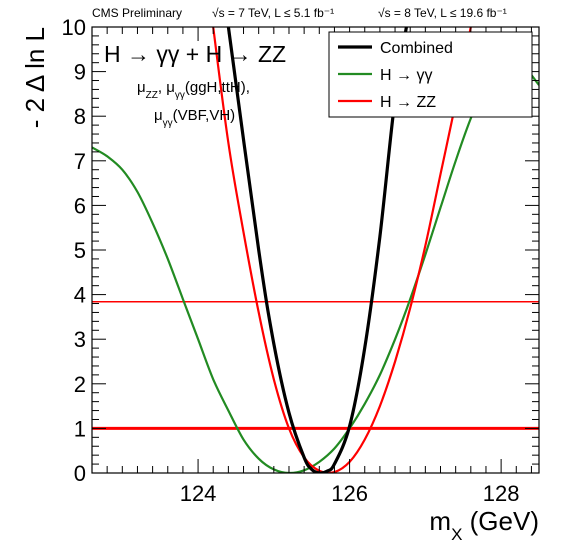 The image size is (567, 544). I want to click on x-tick-label-2: 128, so click(501, 493).